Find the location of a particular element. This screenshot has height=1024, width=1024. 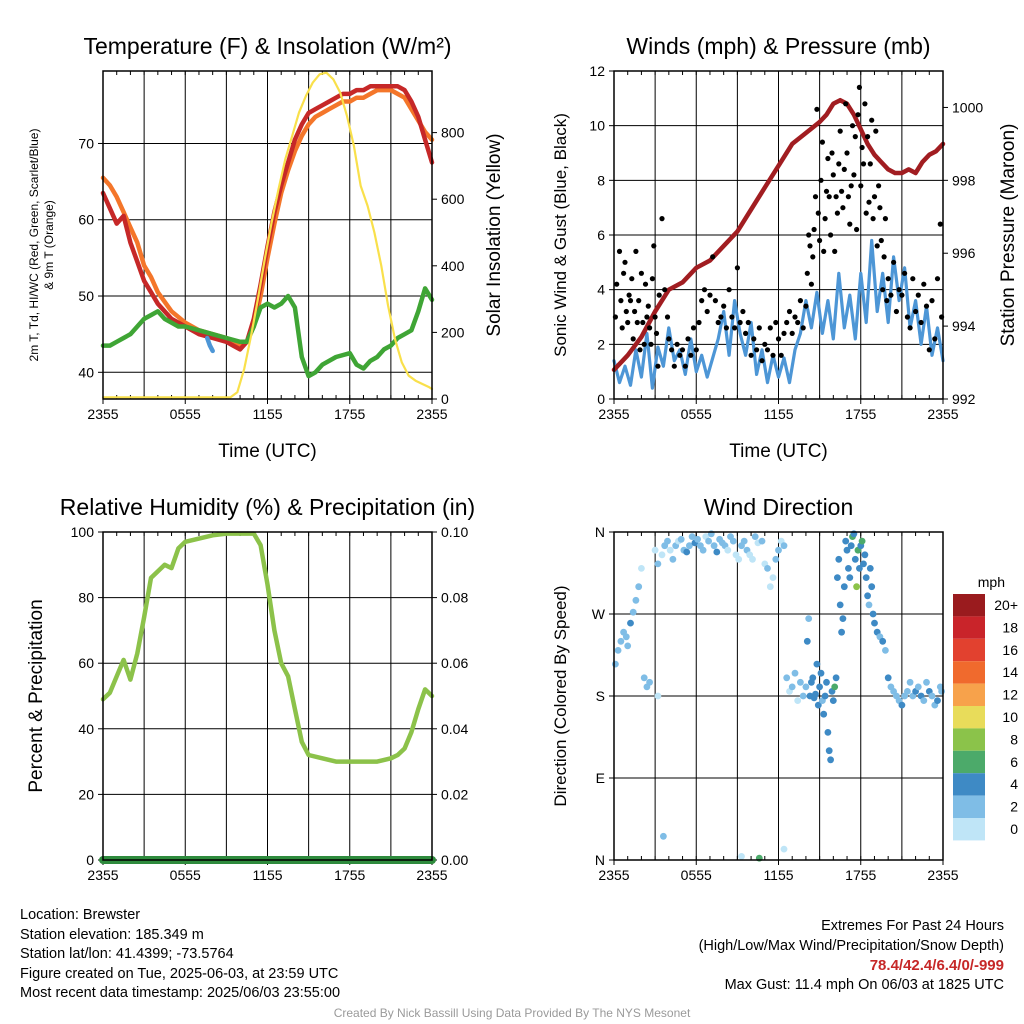

wind-ytick-label: 8 is located at coordinates (601, 180).